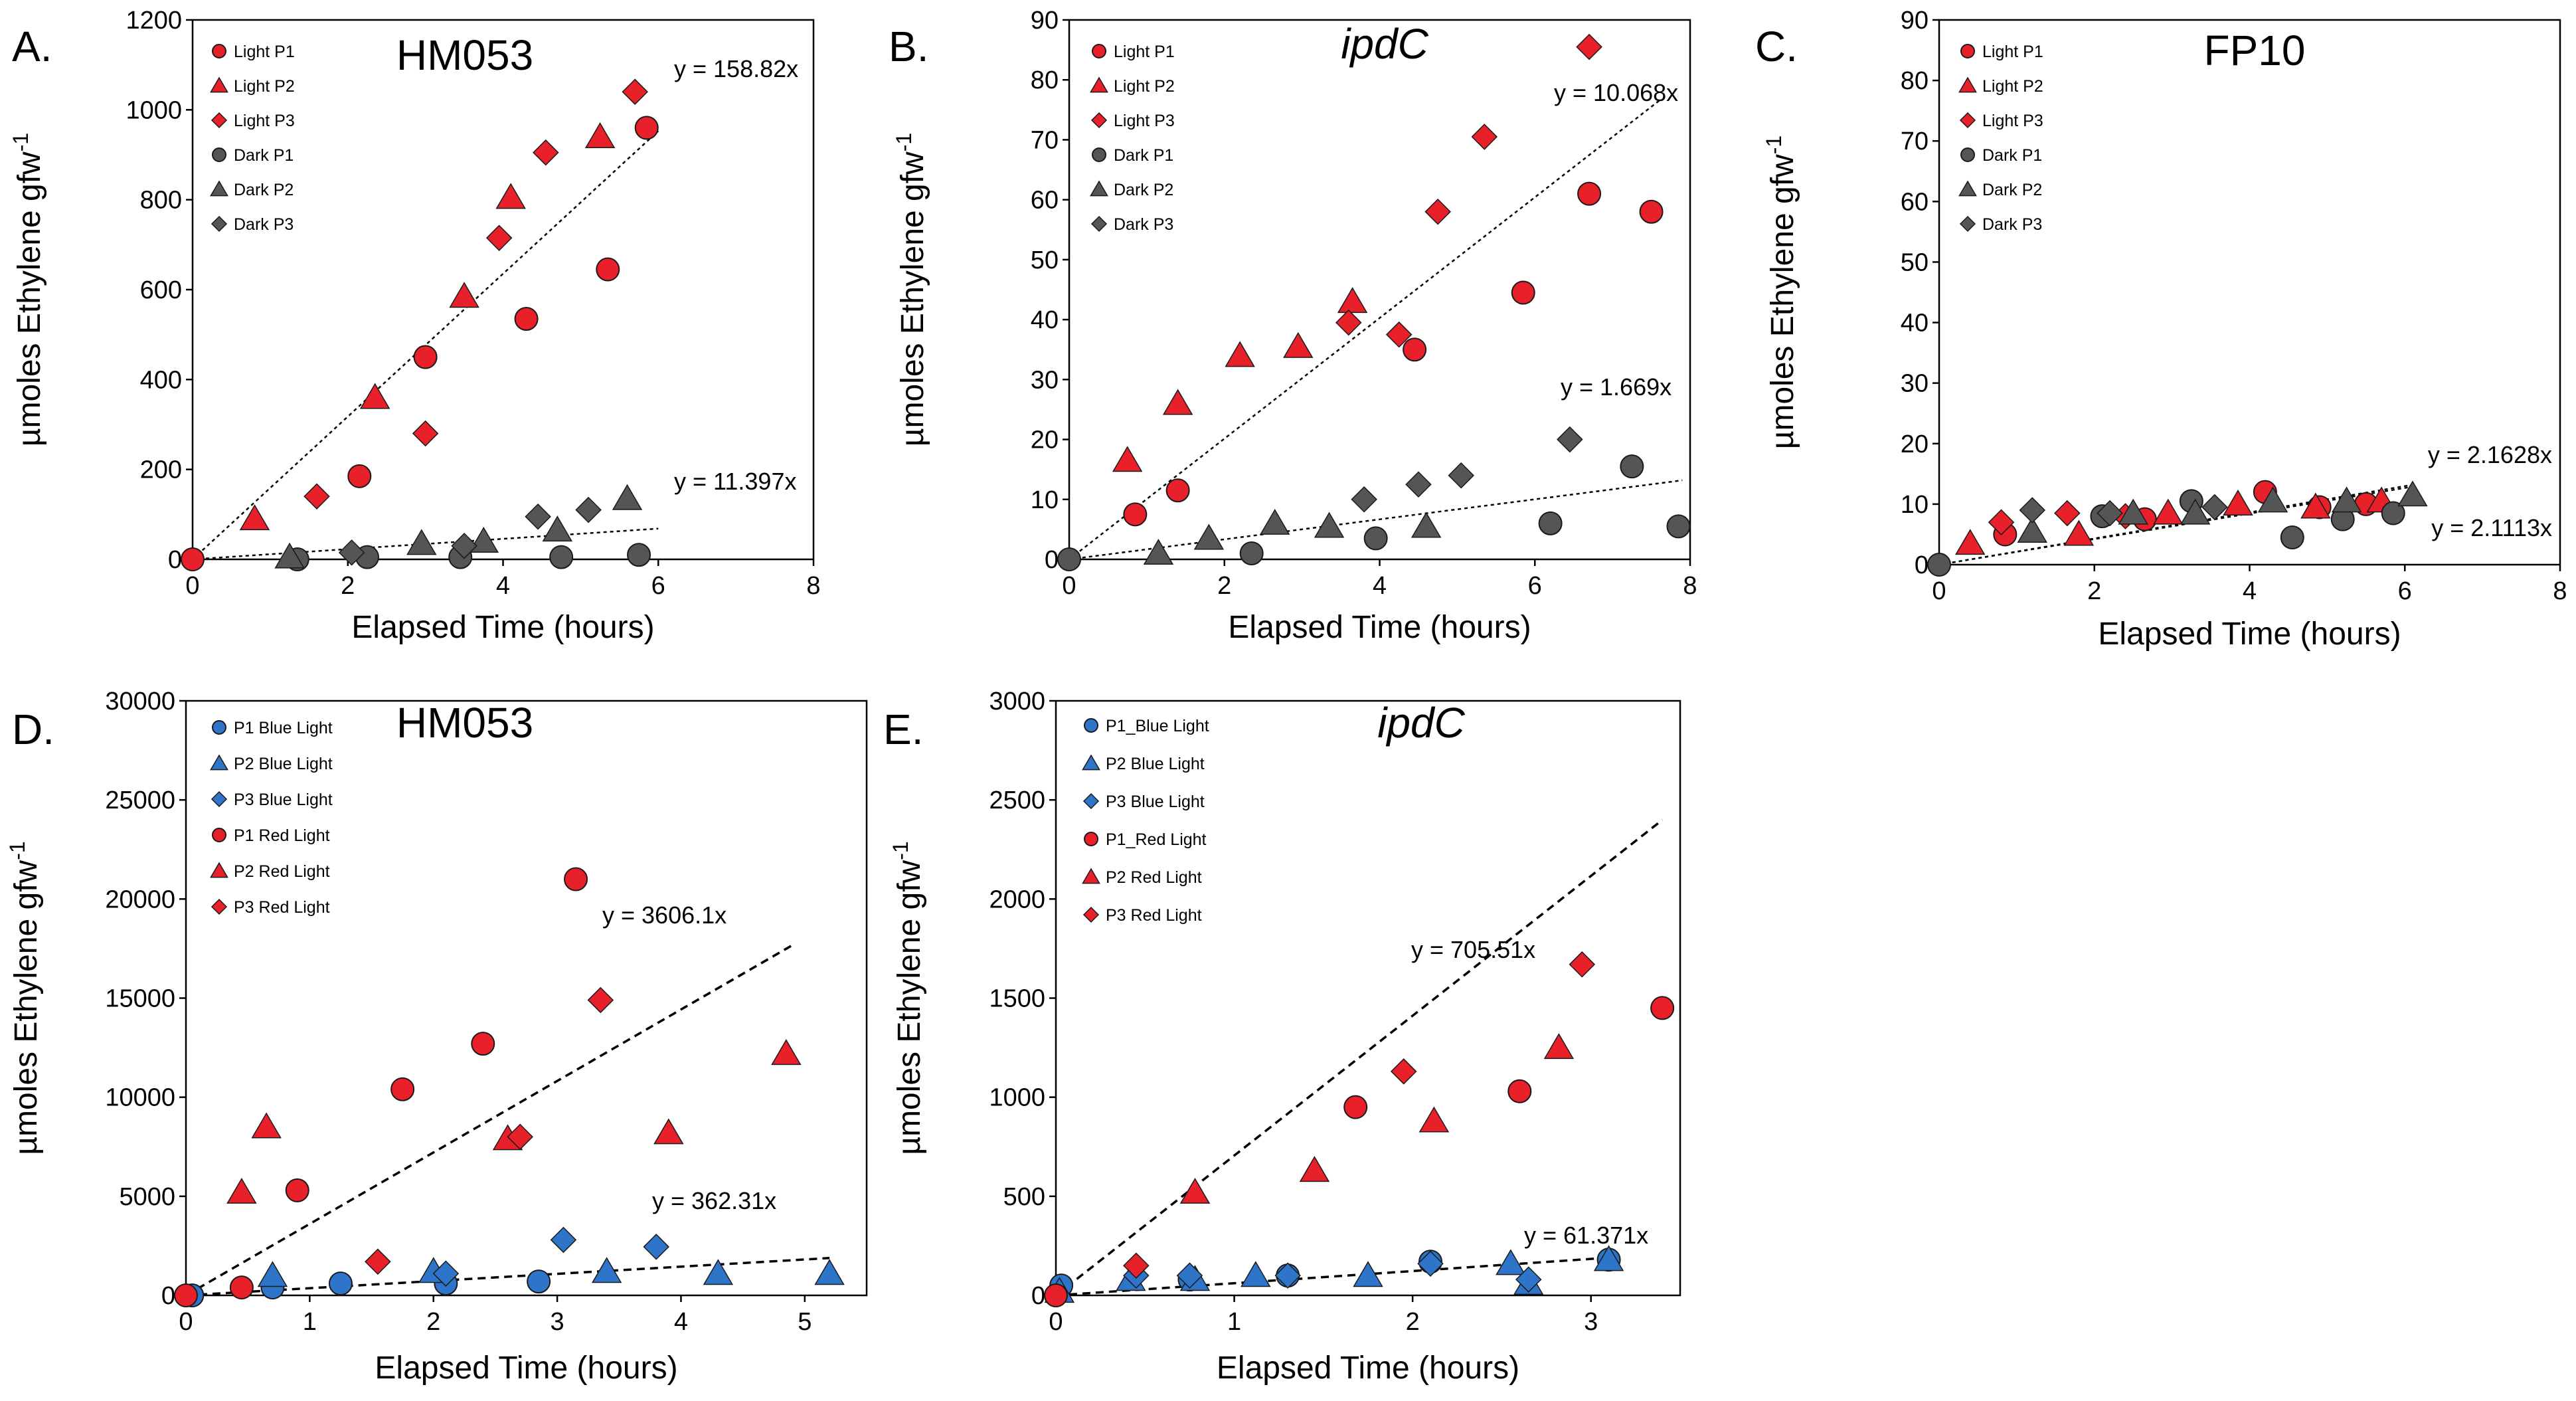 This screenshot has height=1401, width=2576. What do you see at coordinates (1017, 800) in the screenshot?
I see `y-tick-label: 2500` at bounding box center [1017, 800].